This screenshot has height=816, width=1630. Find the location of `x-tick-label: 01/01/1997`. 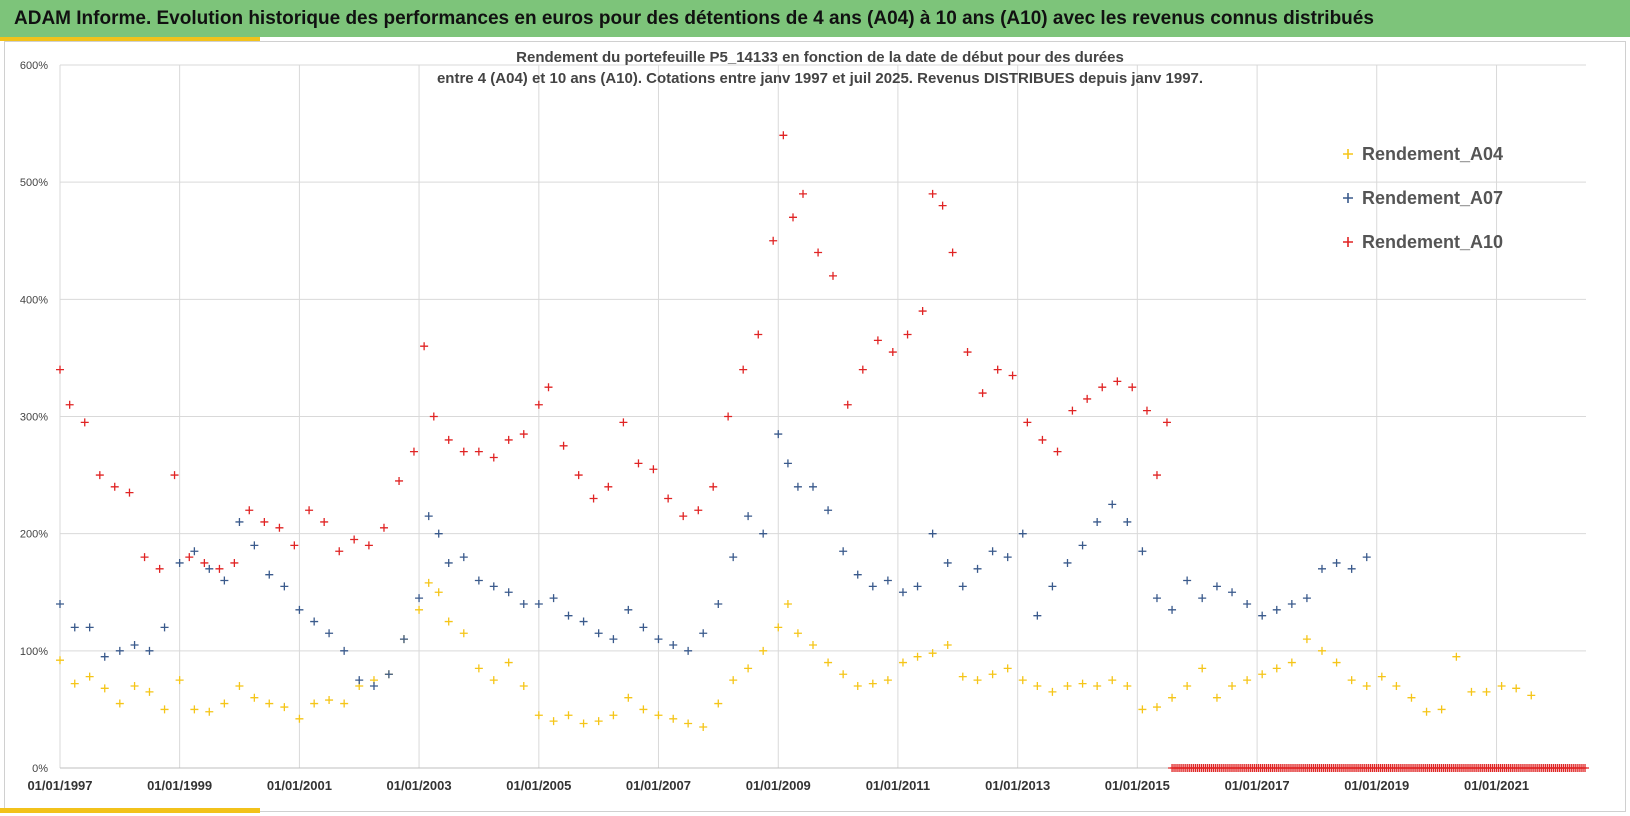

x-tick-label: 01/01/1997 is located at coordinates (59, 785).